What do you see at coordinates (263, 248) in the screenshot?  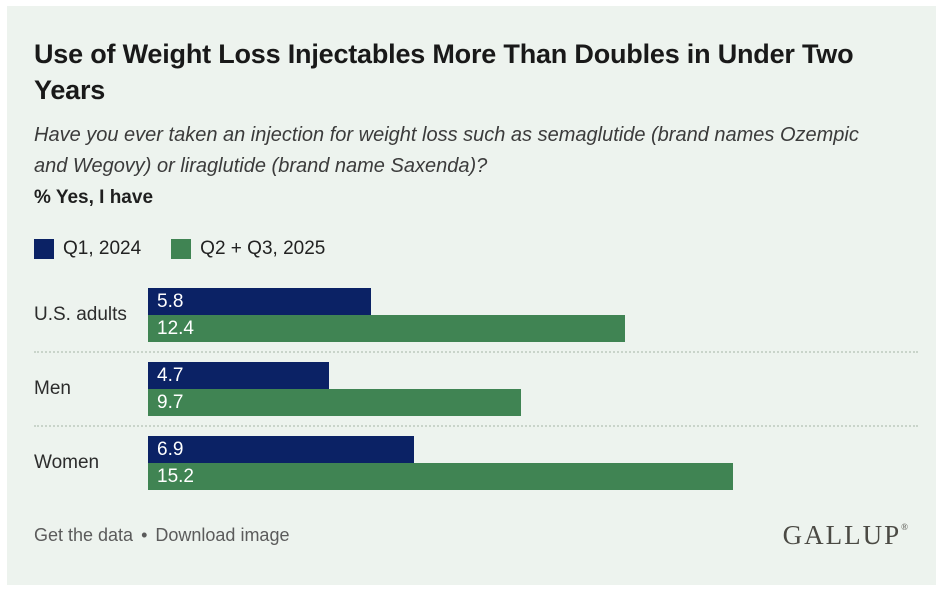 I see `legend-label-q2-q3-2025: Q2 + Q3, 2025` at bounding box center [263, 248].